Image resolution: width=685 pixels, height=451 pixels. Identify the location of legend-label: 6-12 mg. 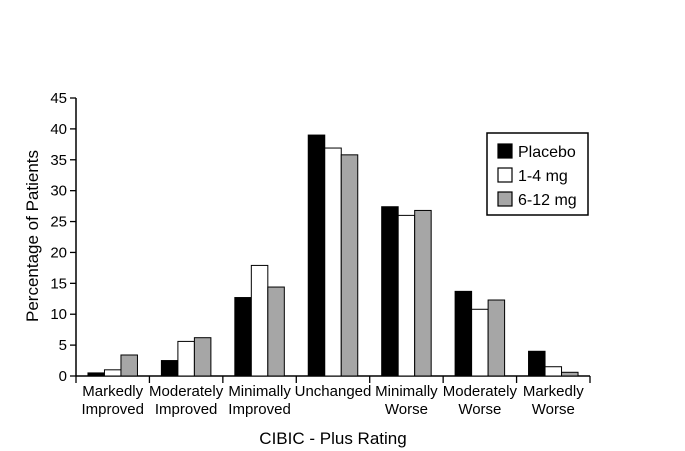
(547, 200).